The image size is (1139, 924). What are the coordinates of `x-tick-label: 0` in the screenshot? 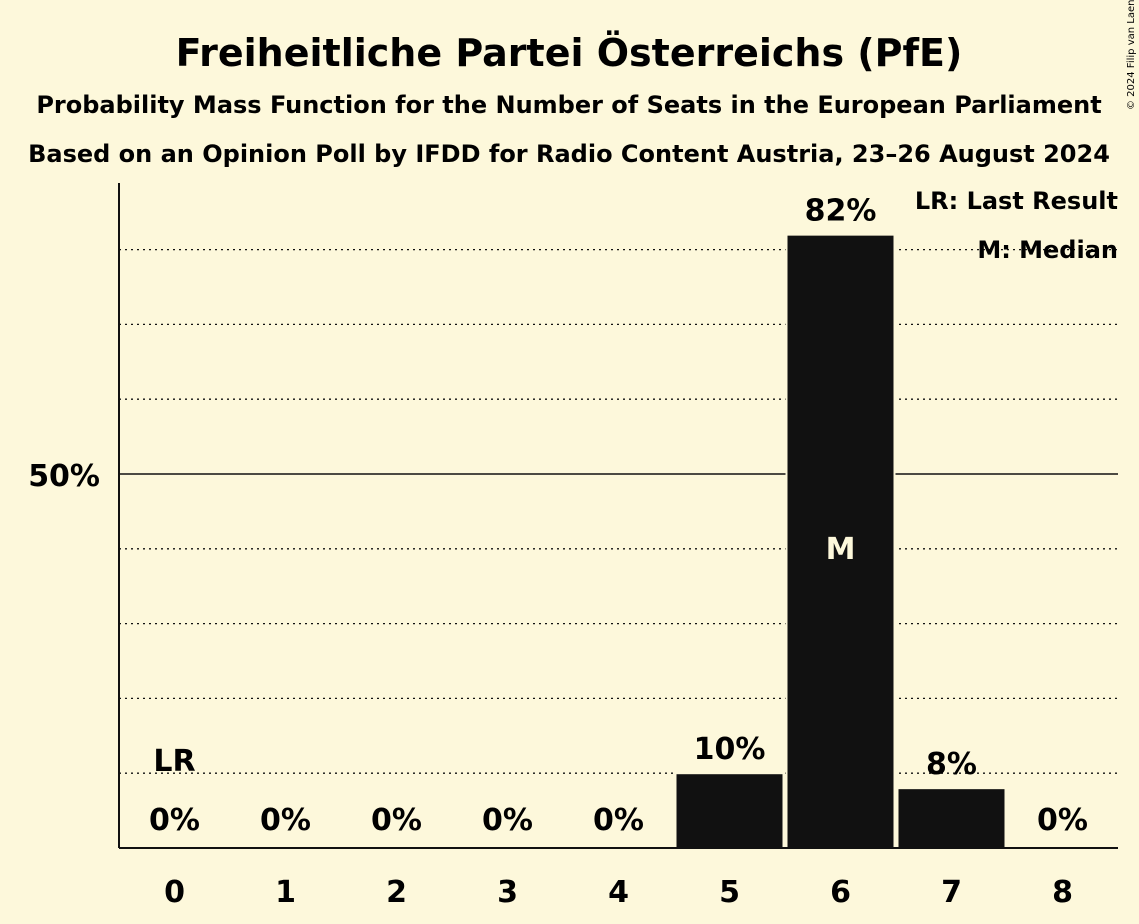 It's located at (174, 892).